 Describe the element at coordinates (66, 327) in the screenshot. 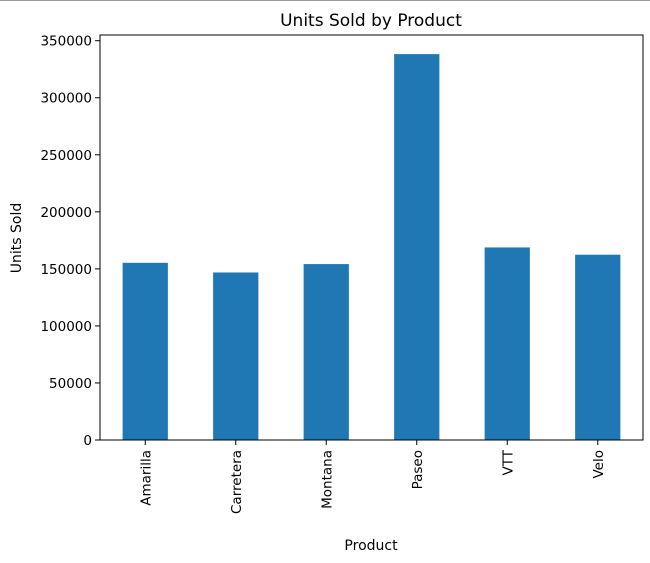

I see `y-tick-label: 100000` at that location.